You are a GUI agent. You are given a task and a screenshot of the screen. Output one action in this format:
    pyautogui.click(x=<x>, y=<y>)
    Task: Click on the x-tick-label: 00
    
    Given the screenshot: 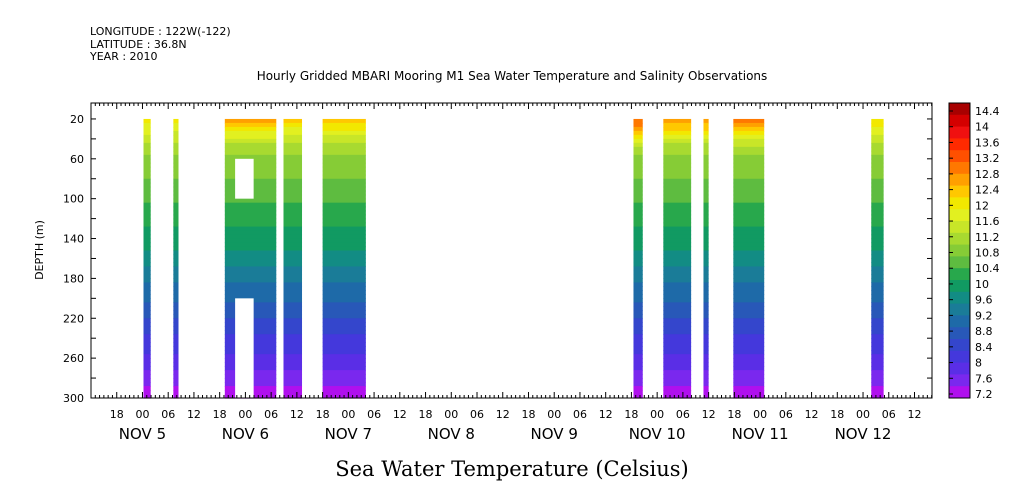 What is the action you would take?
    pyautogui.click(x=142, y=414)
    